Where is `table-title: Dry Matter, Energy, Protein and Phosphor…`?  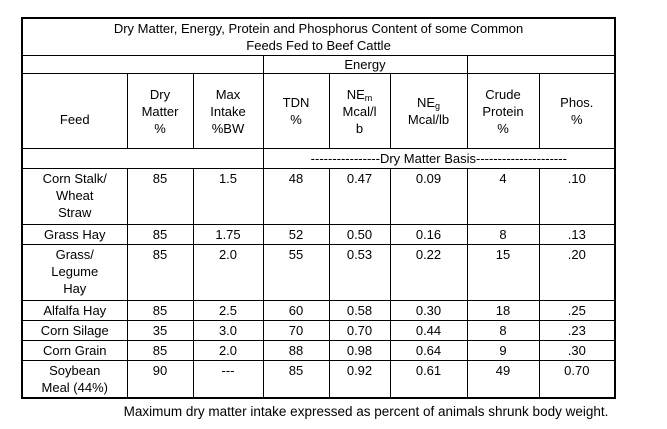
table-title: Dry Matter, Energy, Protein and Phosphor… is located at coordinates (318, 36).